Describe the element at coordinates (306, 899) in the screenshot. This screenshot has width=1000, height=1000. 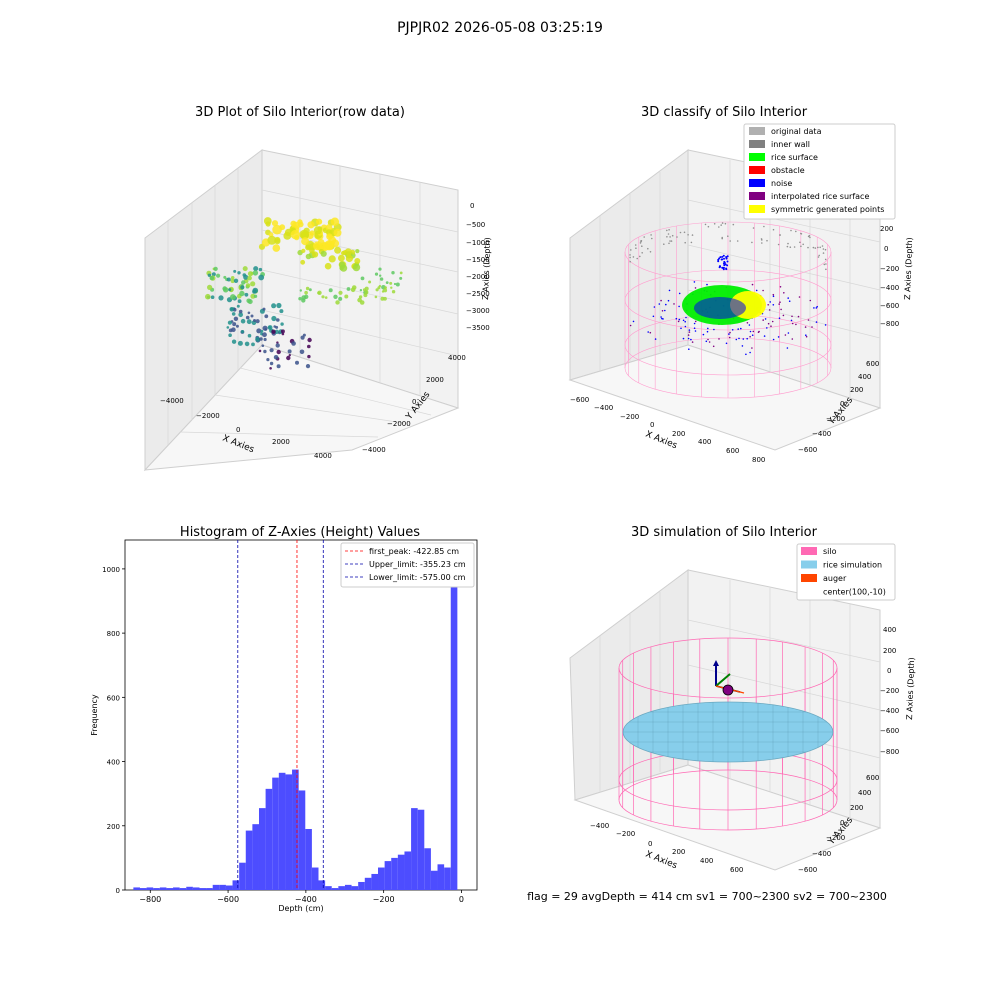
I see `hist-xtick-label: −400` at that location.